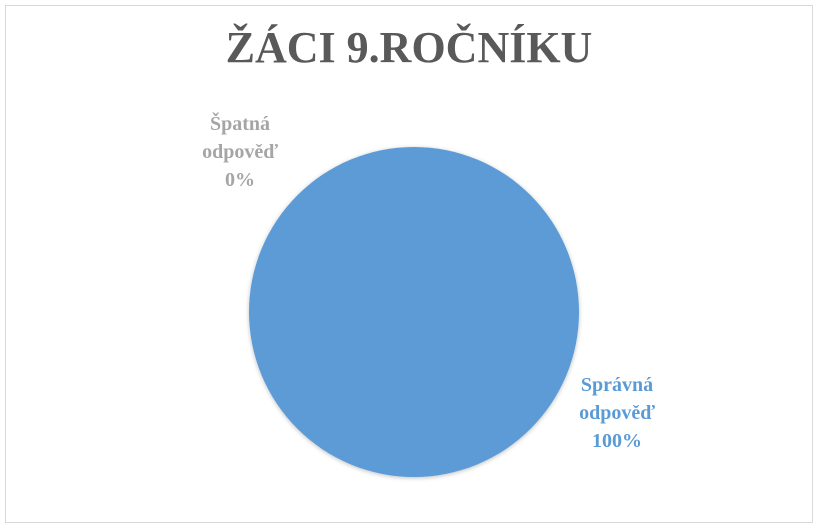  What do you see at coordinates (240, 124) in the screenshot?
I see `data-label-category-line1: Špatná` at bounding box center [240, 124].